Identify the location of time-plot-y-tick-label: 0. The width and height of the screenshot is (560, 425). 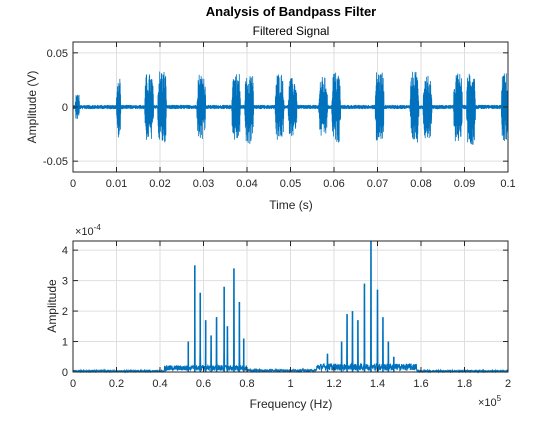
(65, 108).